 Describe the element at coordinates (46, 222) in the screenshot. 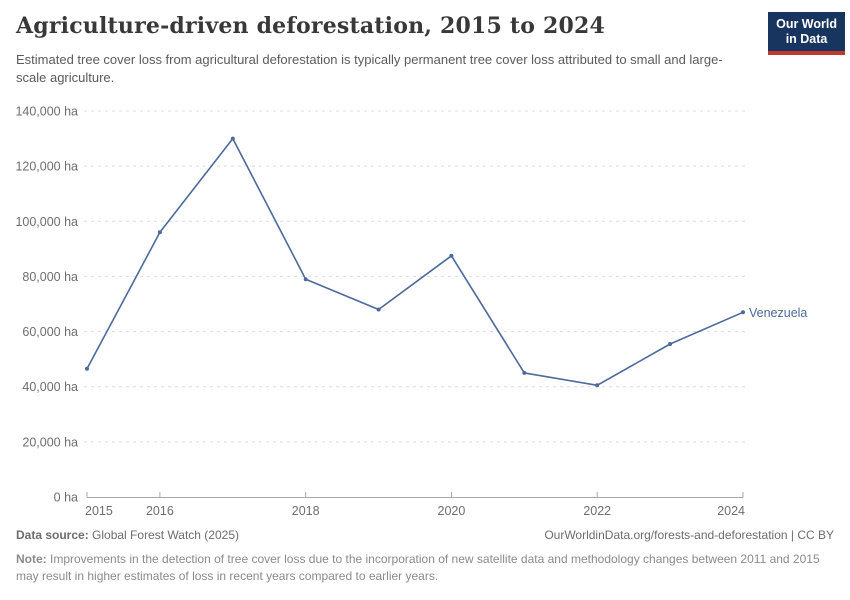

I see `y-axis-tick-label: 100,000 ha` at that location.